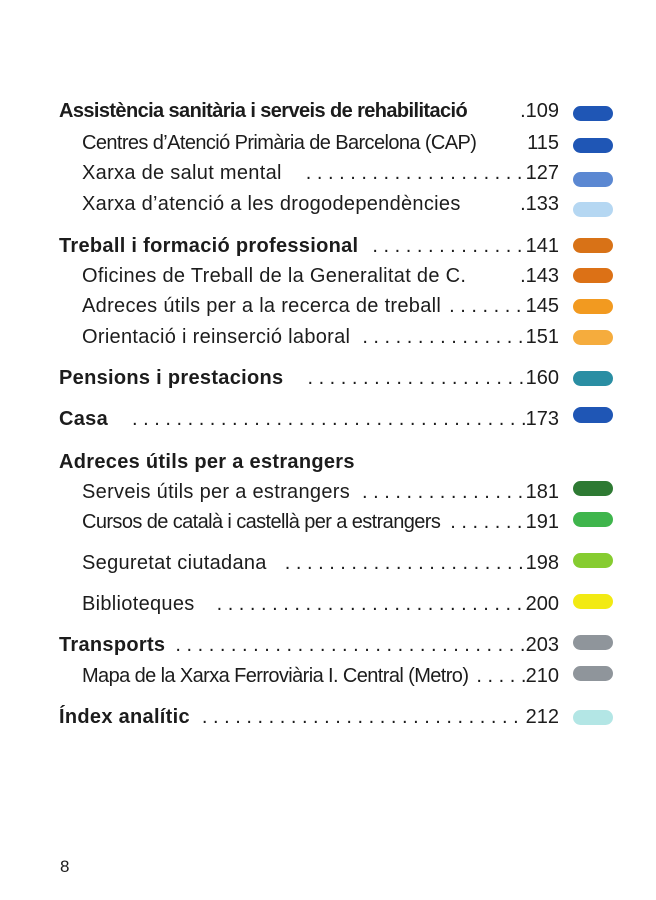  What do you see at coordinates (112, 645) in the screenshot?
I see `toc-entry-label: Transports` at bounding box center [112, 645].